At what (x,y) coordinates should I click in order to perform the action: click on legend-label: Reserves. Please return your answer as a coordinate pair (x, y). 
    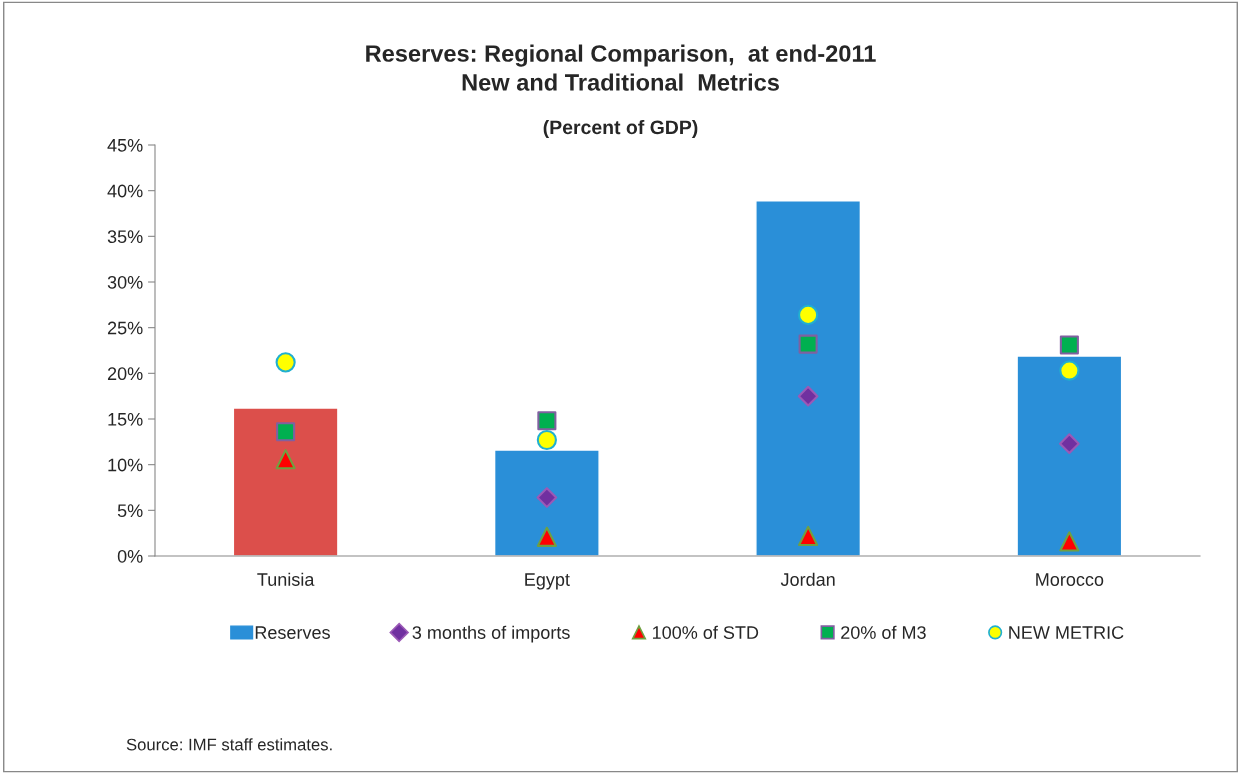
    Looking at the image, I should click on (292, 632).